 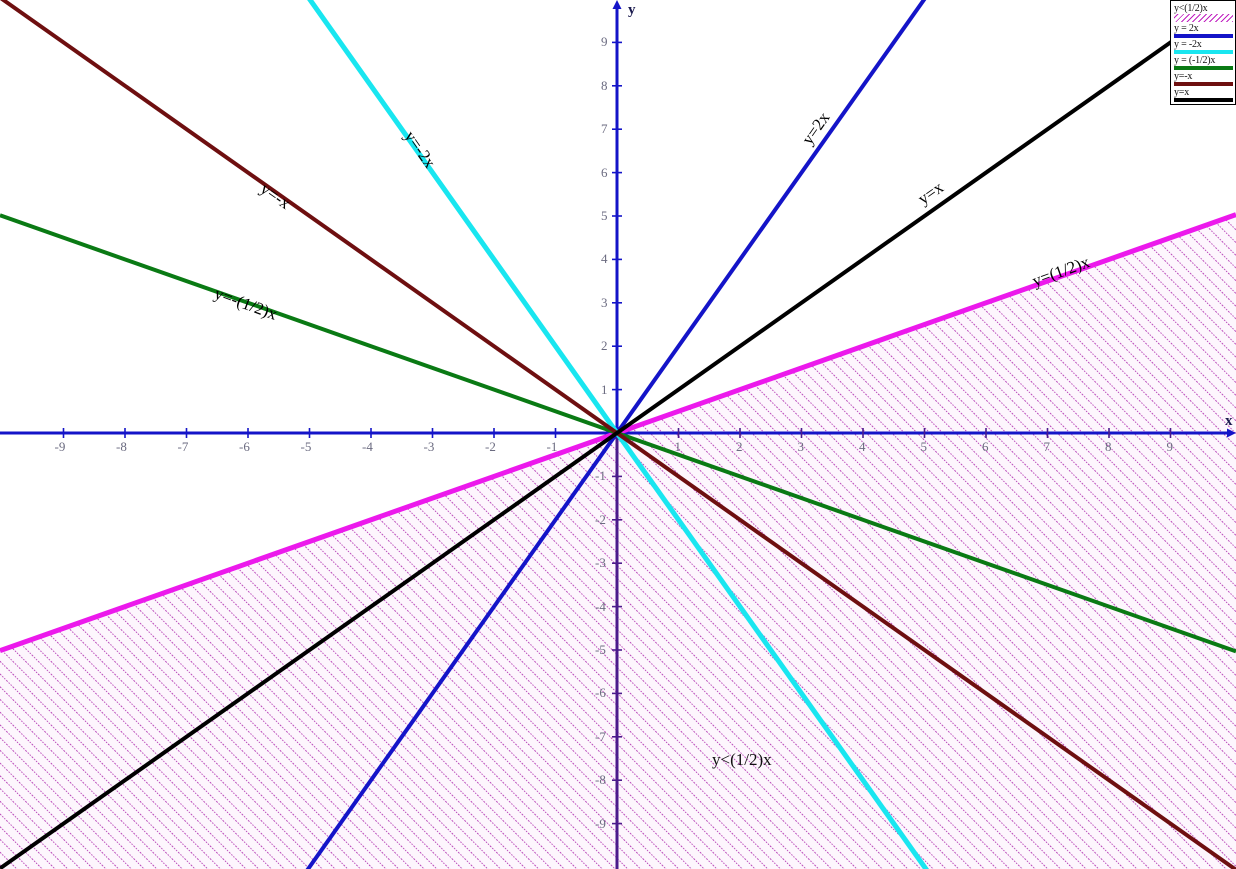 I want to click on x-axis-label: x, so click(x=1229, y=421).